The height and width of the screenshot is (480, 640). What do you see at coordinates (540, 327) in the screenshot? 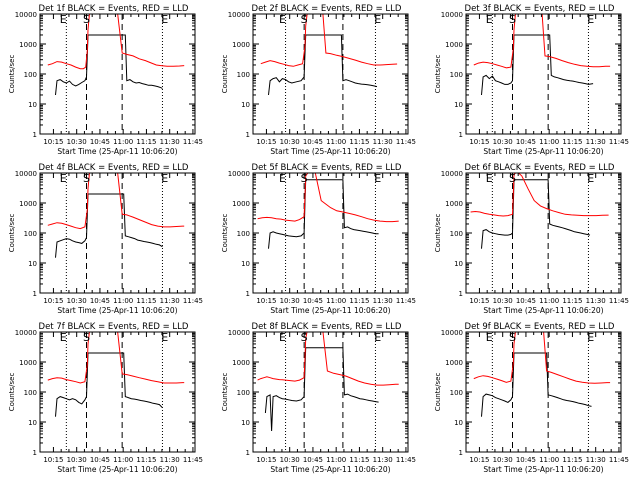
I see `panel-title: Det 9f BLACK = Events, RED = LLD` at bounding box center [540, 327].